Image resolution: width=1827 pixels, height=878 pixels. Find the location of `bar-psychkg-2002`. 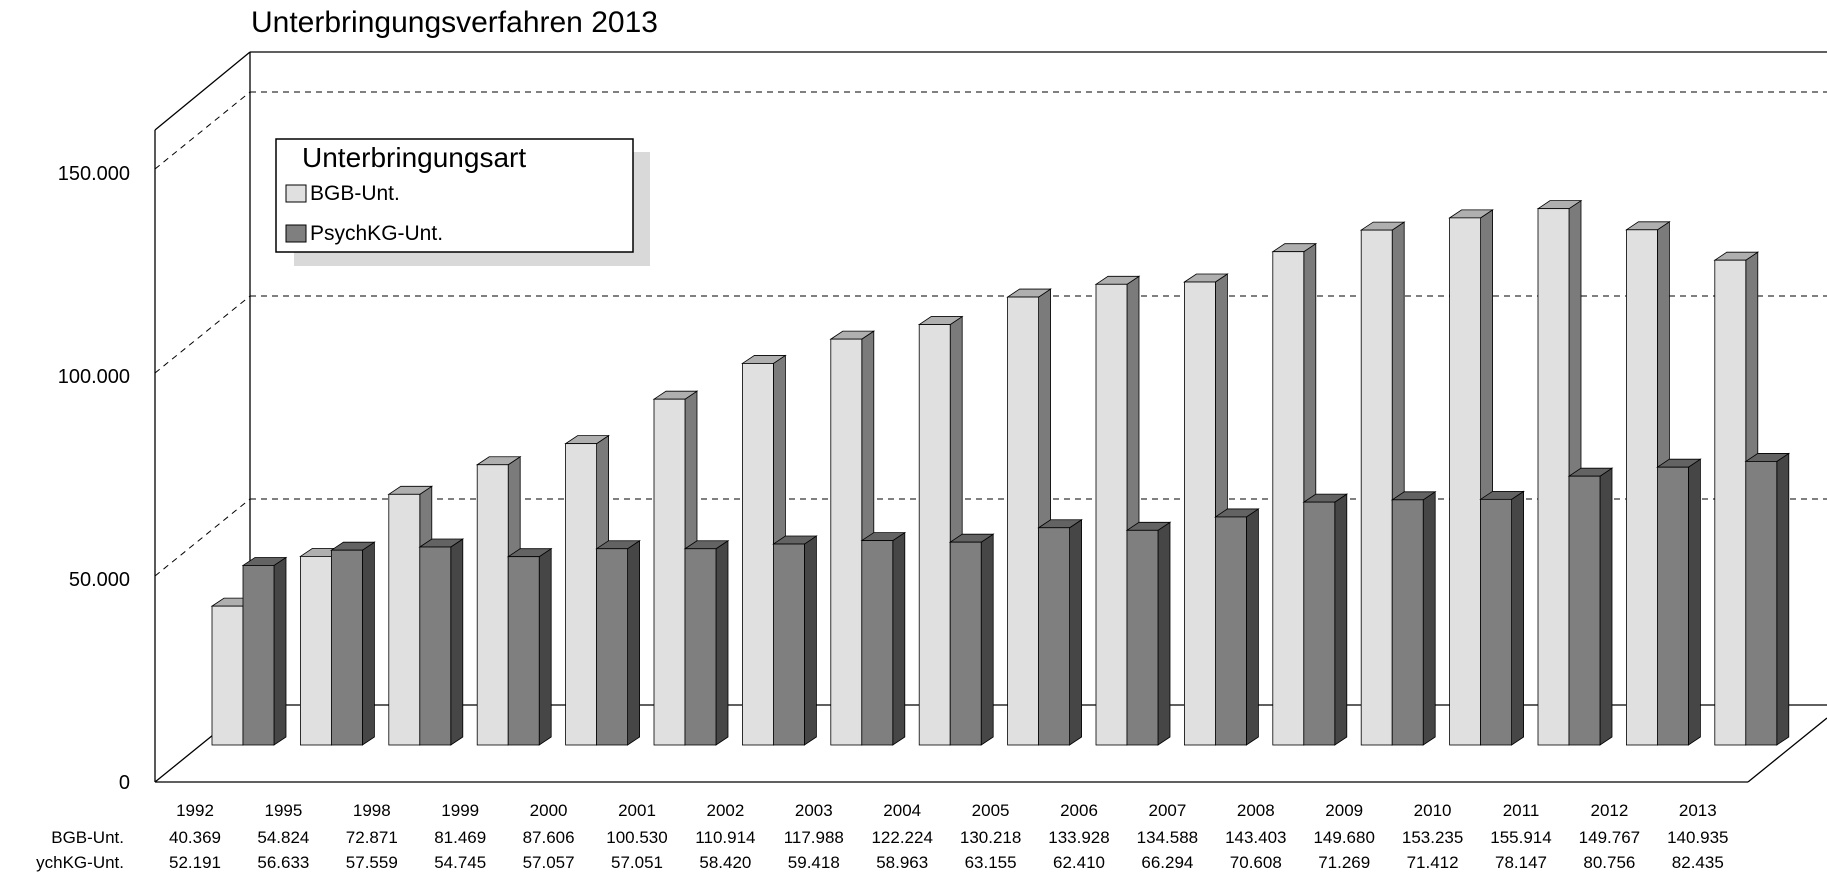

bar-psychkg-2002 is located at coordinates (795, 640).